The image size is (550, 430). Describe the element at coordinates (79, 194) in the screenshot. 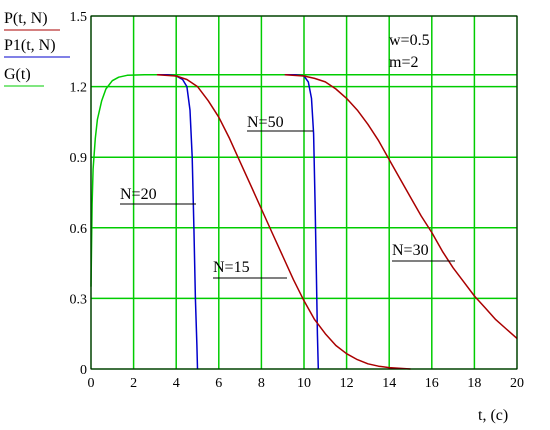

I see `y-tick-labels: 0 0.3 0.6 0.9 1.2 1.5` at that location.